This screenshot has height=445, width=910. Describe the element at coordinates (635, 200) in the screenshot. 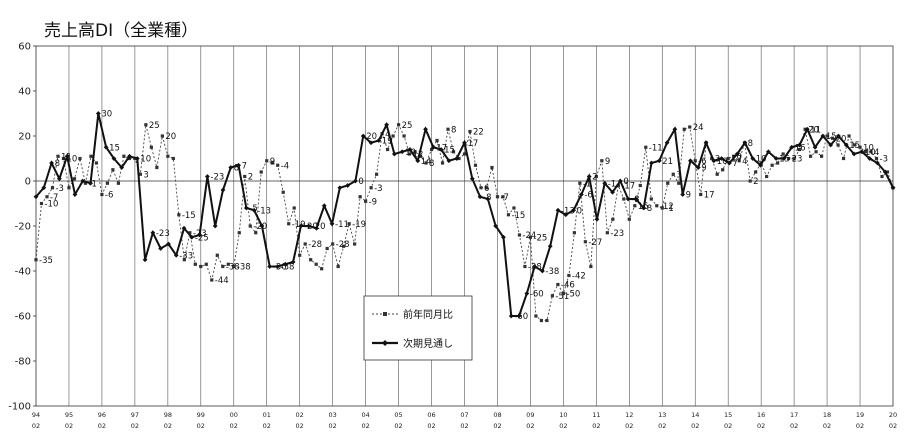

I see `data-label-outlook: -8` at that location.